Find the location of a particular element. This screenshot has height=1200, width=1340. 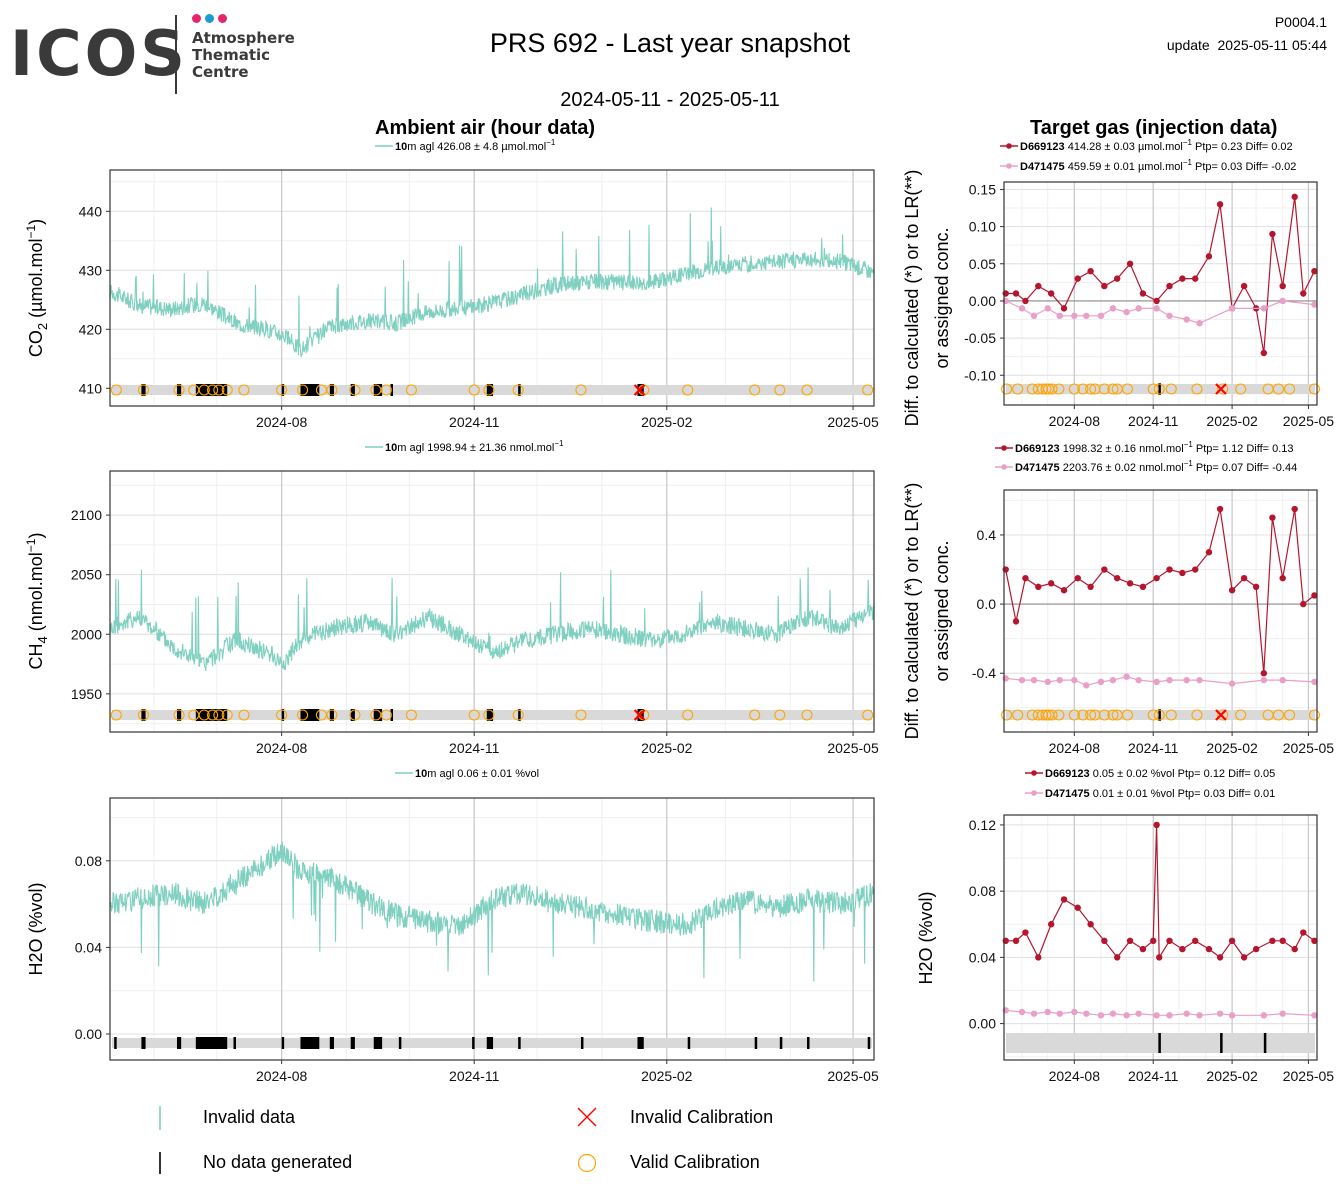

x-tick-label: 2025-05 is located at coordinates (1309, 748).